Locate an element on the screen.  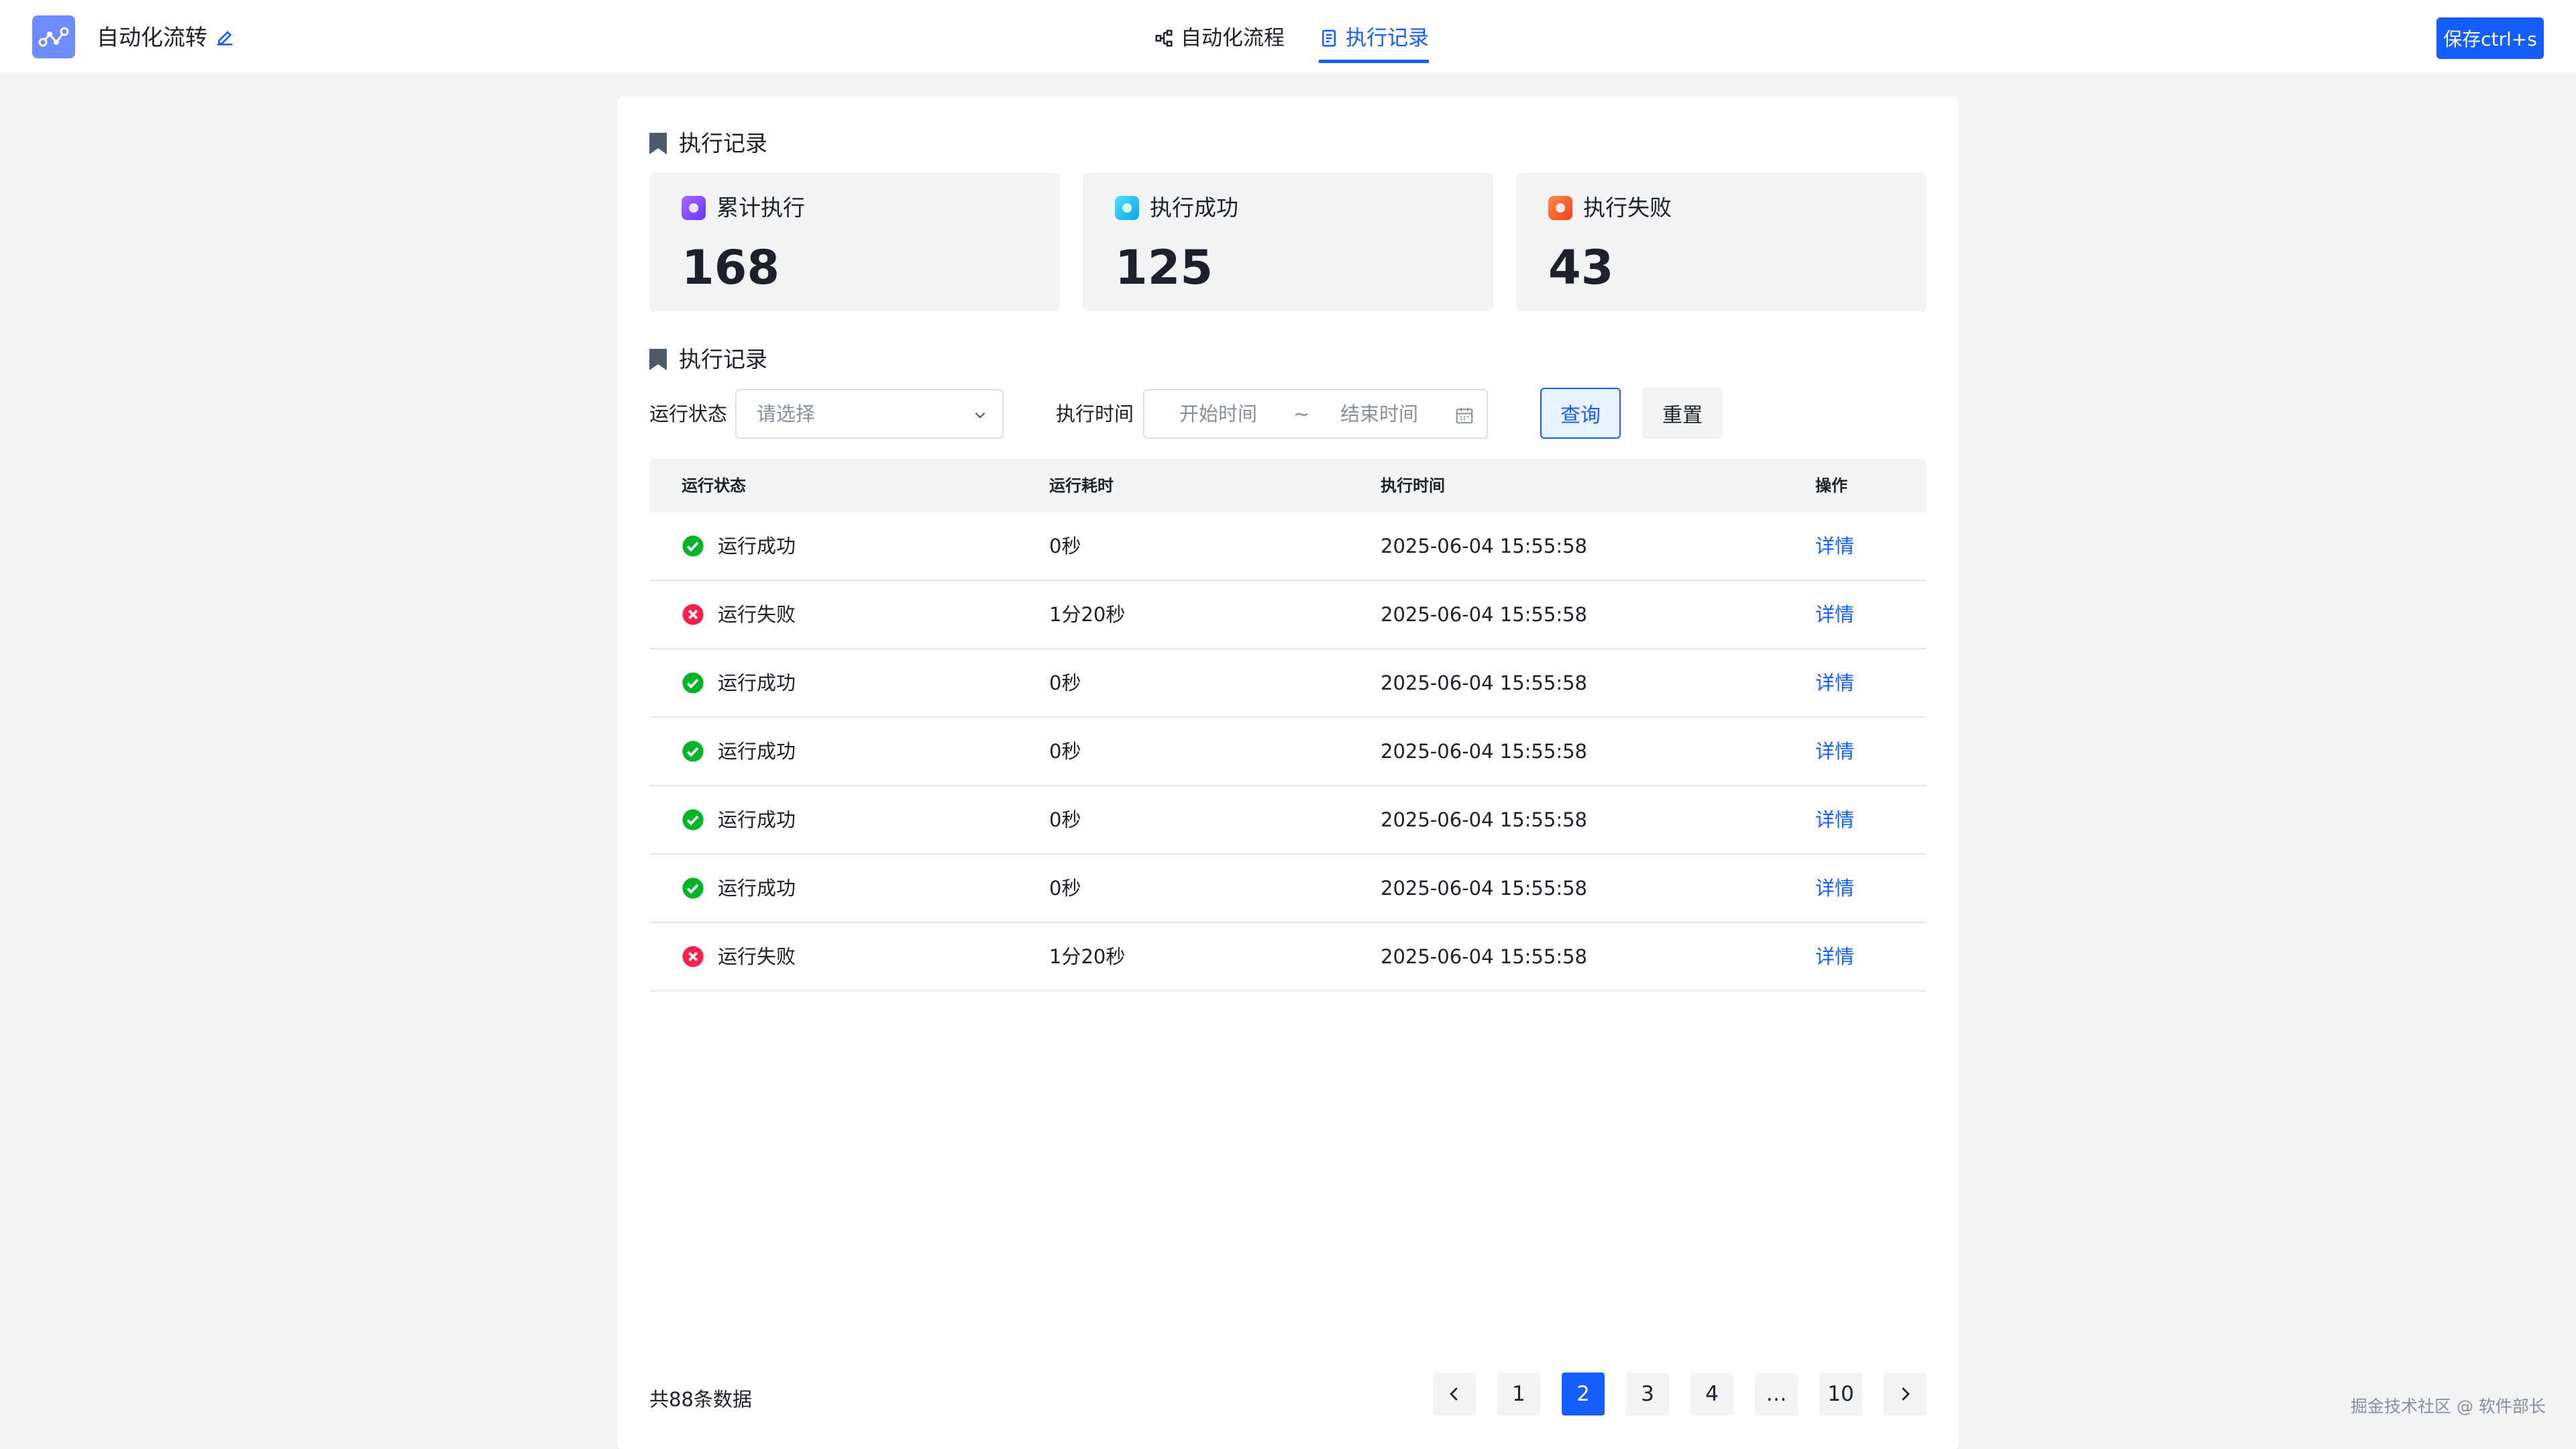
calendar-icon is located at coordinates (1464, 415).